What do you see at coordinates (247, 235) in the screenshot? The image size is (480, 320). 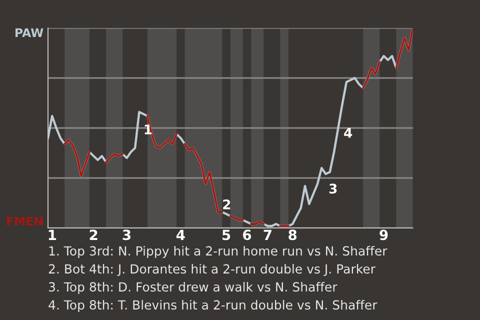 I see `x-tick-label: 6` at bounding box center [247, 235].